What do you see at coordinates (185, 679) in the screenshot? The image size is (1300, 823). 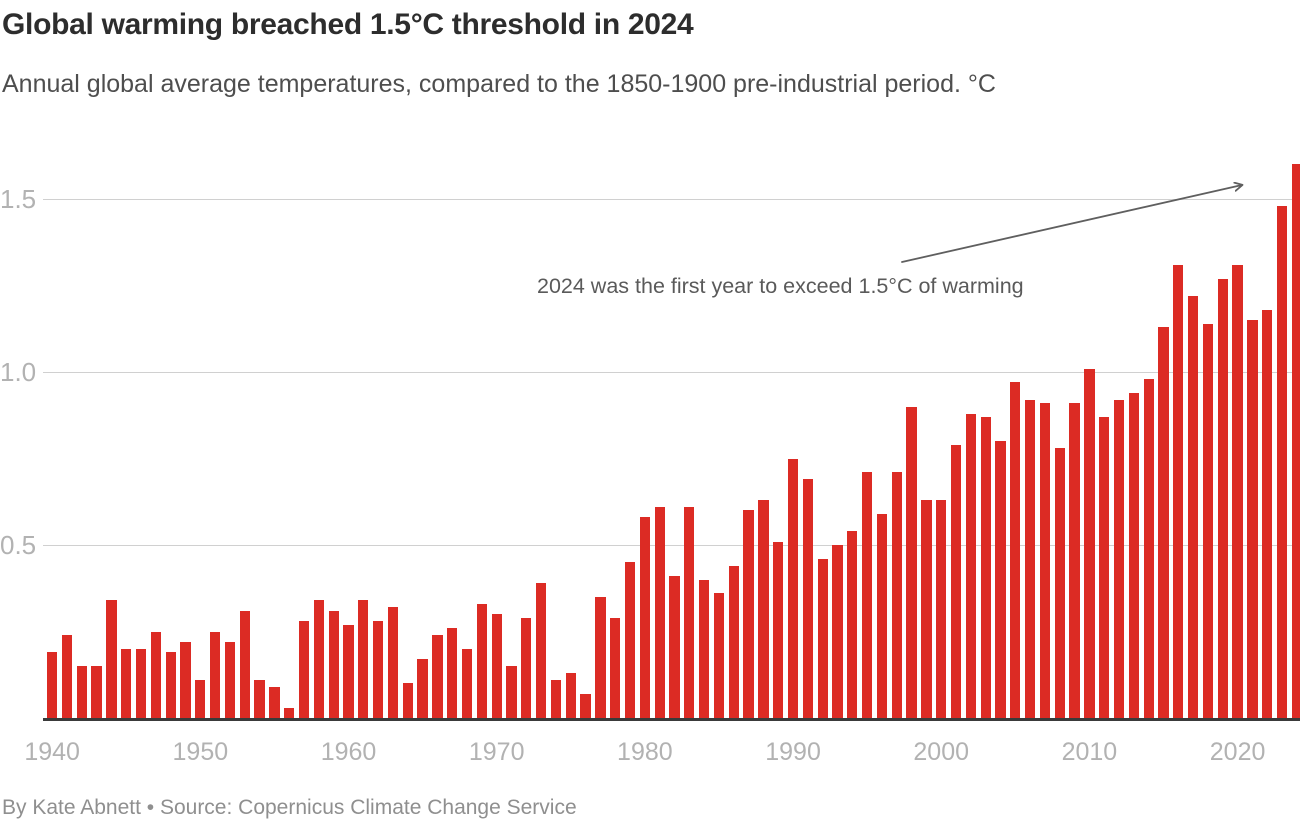 I see `bar-1949` at bounding box center [185, 679].